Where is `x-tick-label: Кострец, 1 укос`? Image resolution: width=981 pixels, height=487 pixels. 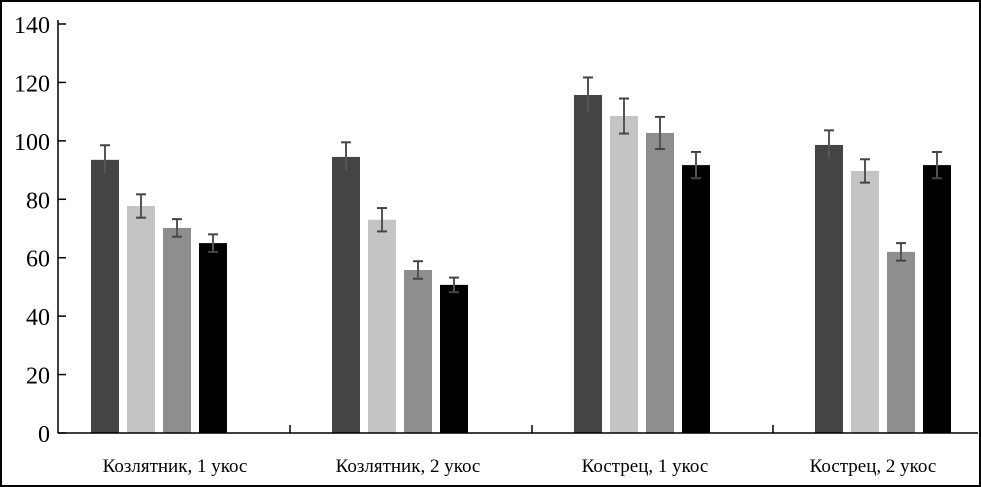 x-tick-label: Кострец, 1 укос is located at coordinates (645, 466).